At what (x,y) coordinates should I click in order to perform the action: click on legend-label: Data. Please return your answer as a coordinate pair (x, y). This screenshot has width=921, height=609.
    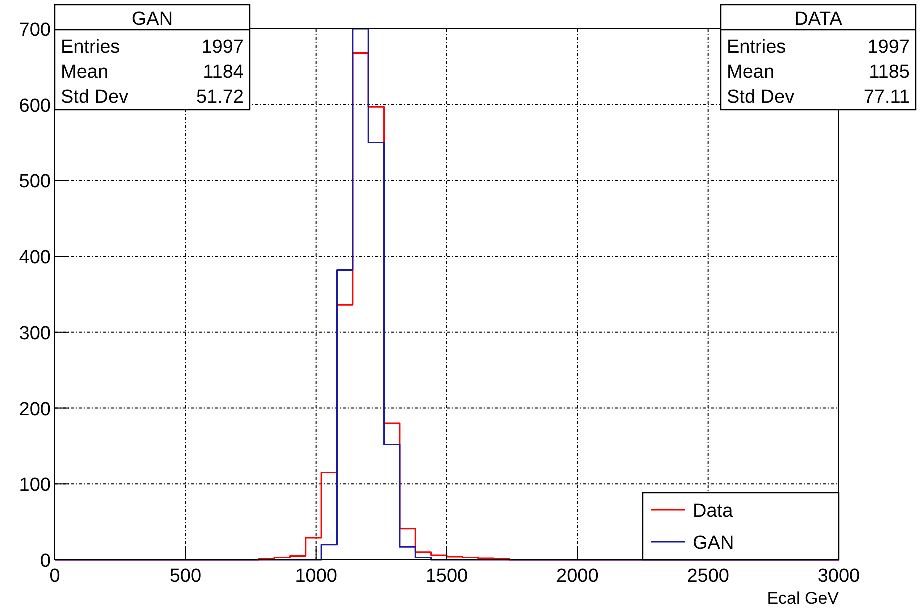
    Looking at the image, I should click on (713, 511).